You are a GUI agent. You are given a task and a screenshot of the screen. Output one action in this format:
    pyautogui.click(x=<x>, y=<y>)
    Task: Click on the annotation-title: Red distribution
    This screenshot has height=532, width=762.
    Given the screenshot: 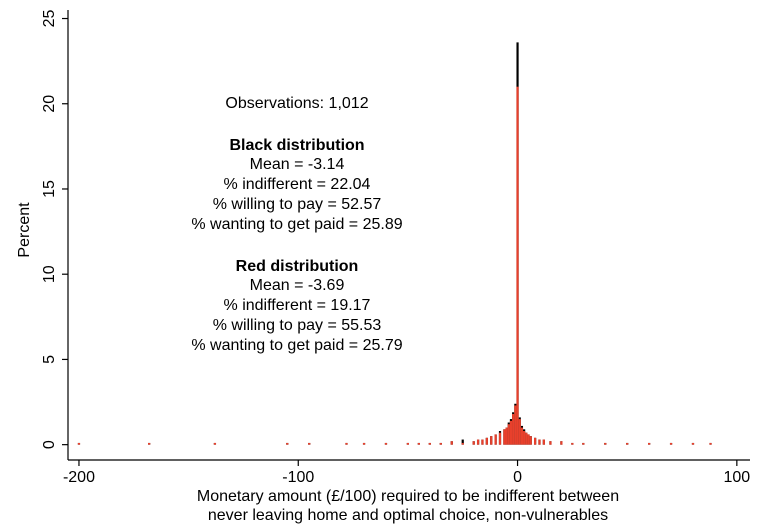 What is the action you would take?
    pyautogui.click(x=297, y=266)
    